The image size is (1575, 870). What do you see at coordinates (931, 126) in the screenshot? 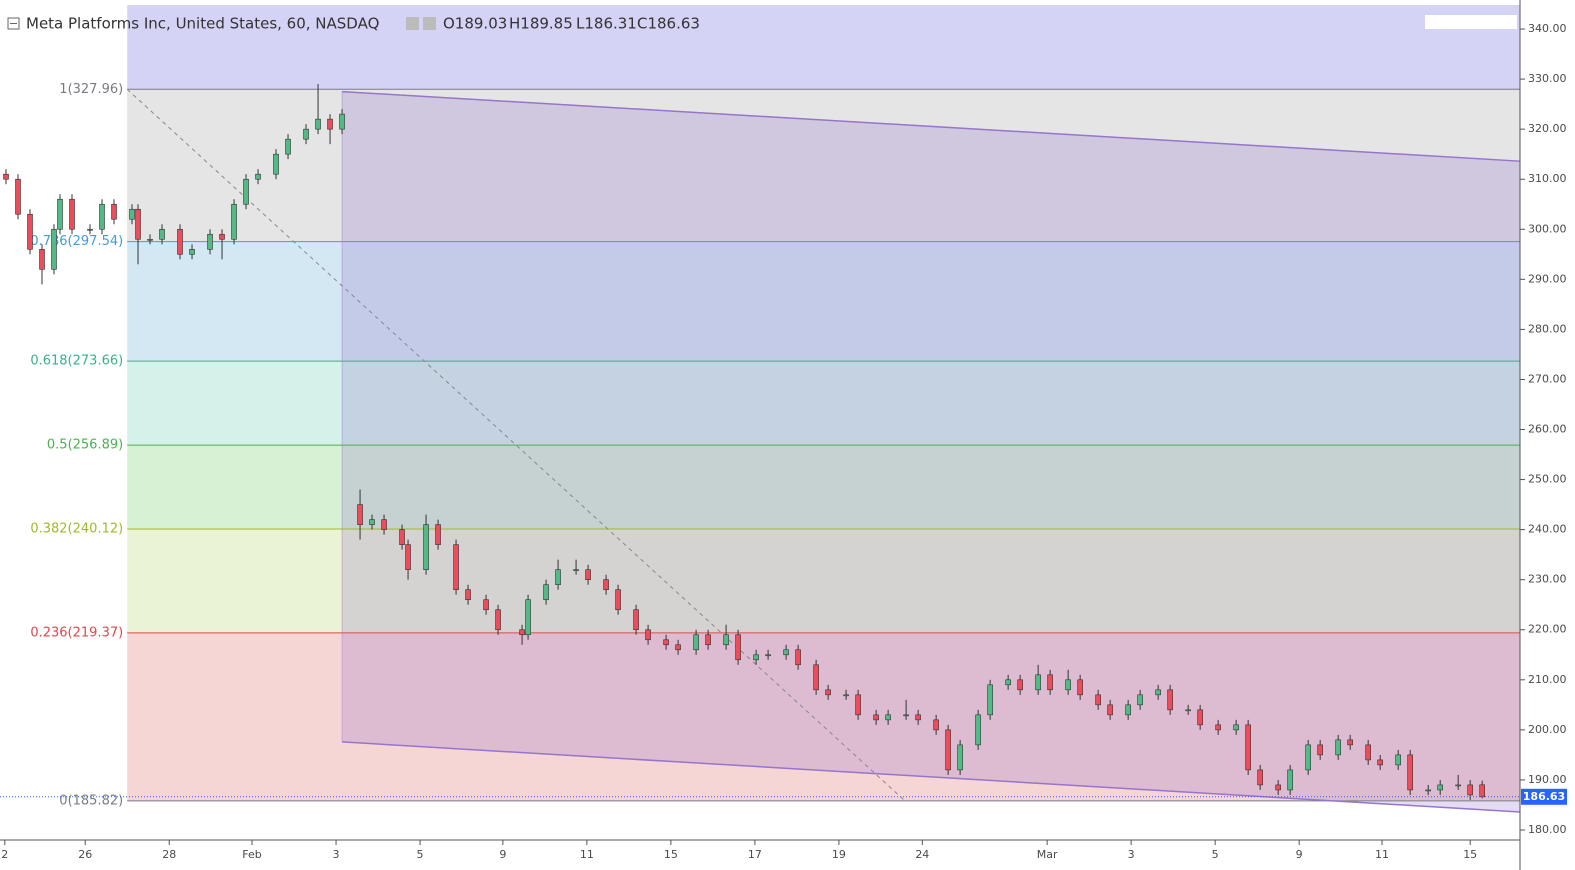
I see `channel-upper` at bounding box center [931, 126].